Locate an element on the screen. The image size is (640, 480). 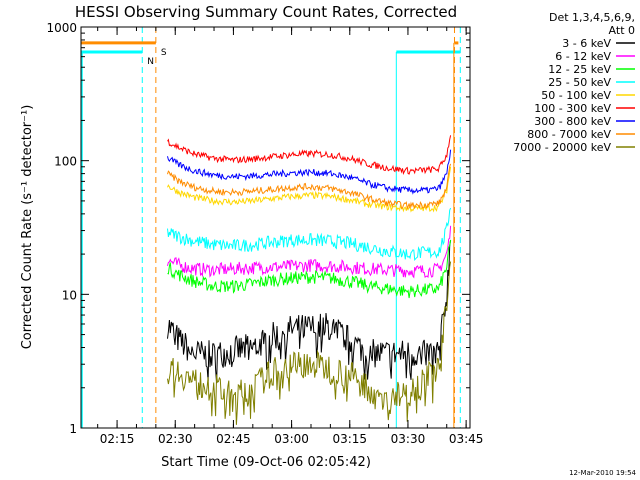
legend-entry-label: 300 - 800 keV is located at coordinates (572, 121).